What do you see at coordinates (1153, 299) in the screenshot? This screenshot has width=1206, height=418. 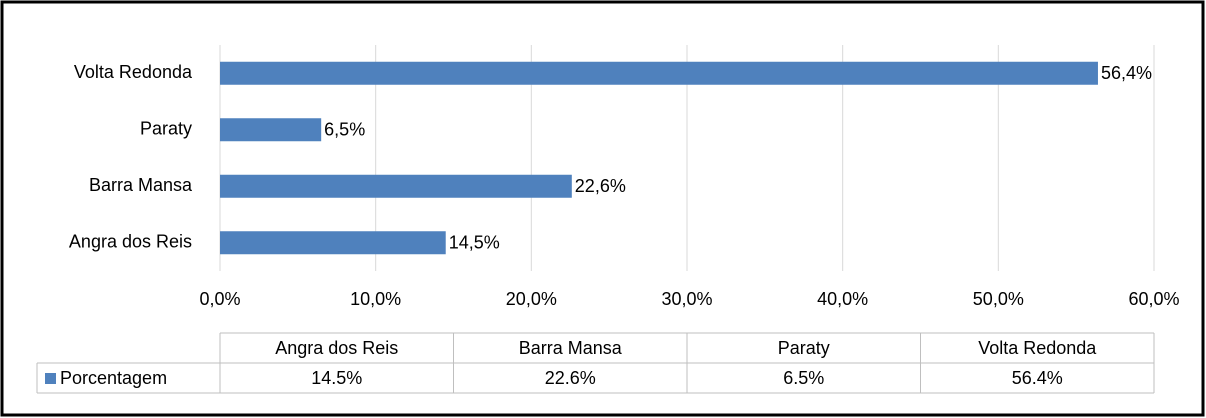 I see `x-tick-label: 60,0%` at bounding box center [1153, 299].